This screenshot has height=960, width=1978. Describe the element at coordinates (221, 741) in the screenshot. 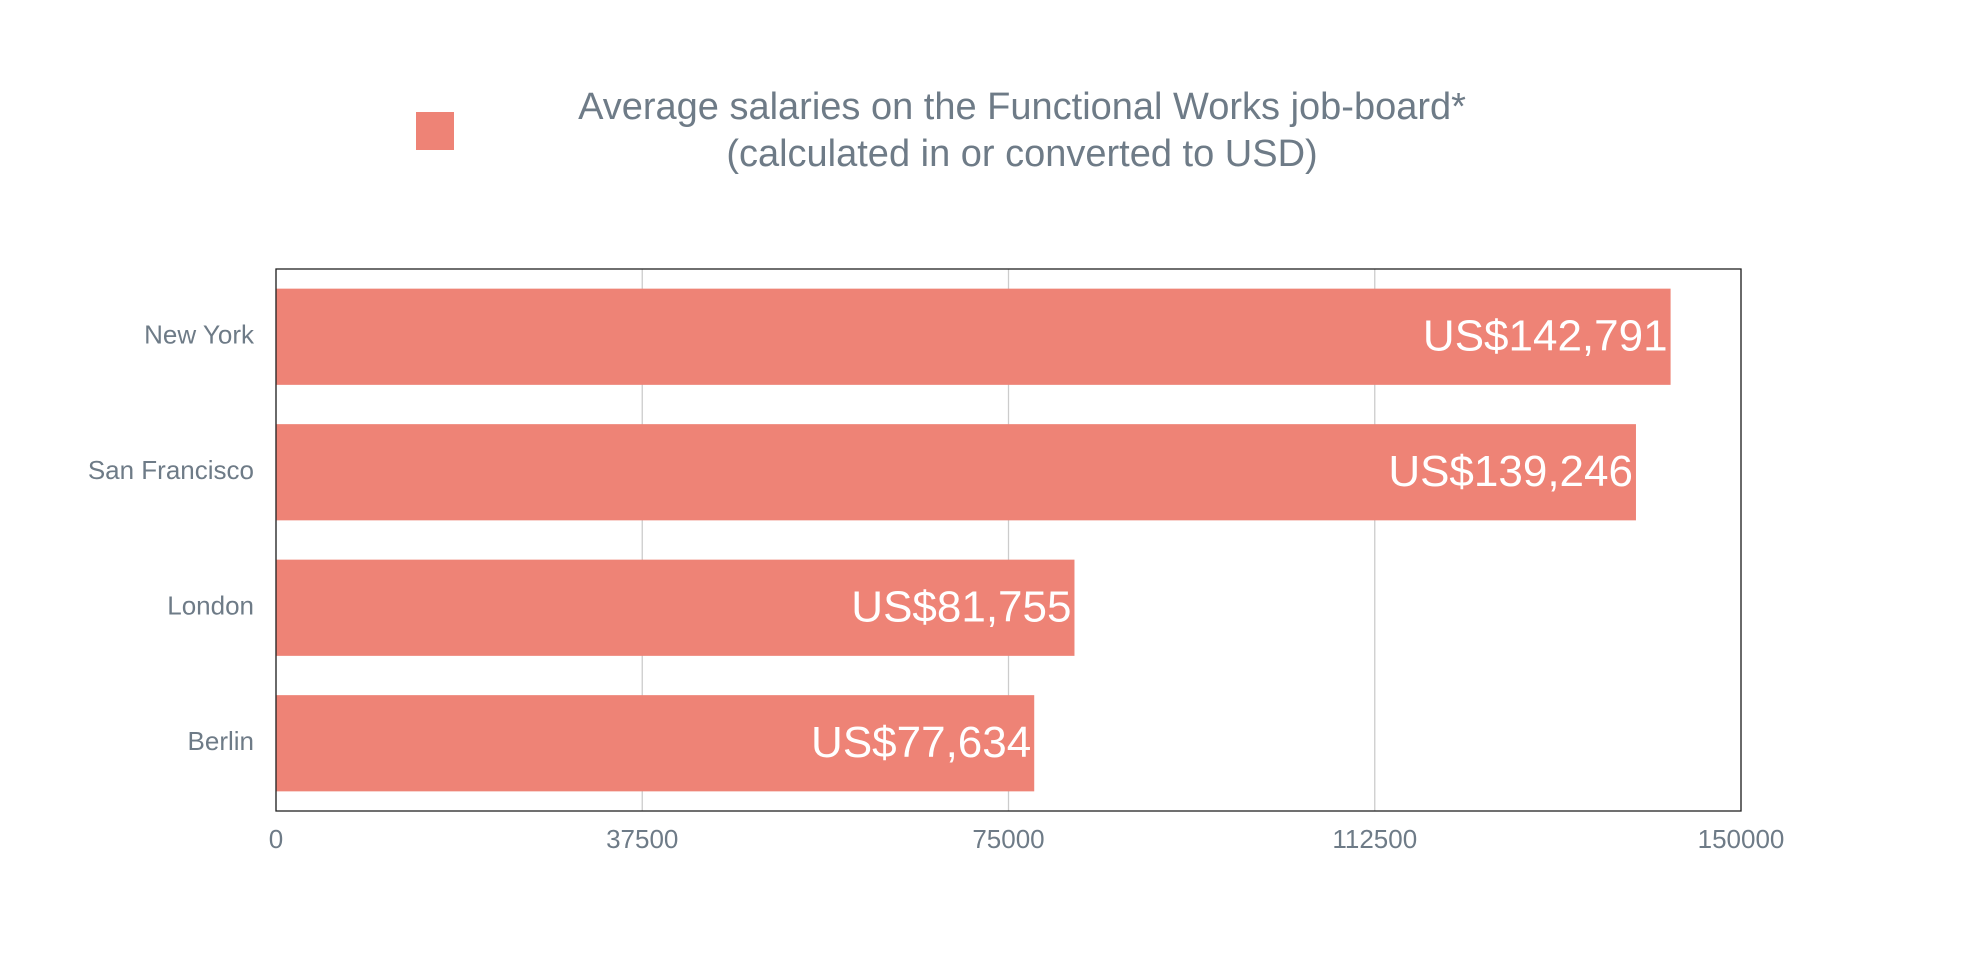

I see `y-tick-label: Berlin` at that location.